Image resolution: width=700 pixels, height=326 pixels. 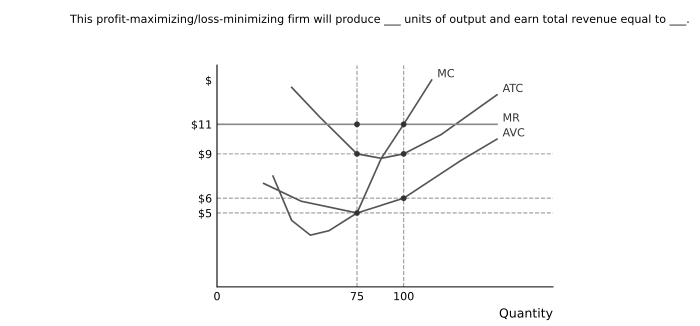 What do you see at coordinates (379, 20) in the screenshot?
I see `chart-title: This profit-maximizing/loss-minimizing firm will produce ___ units of output and earn total revenue equal to ___.` at bounding box center [379, 20].